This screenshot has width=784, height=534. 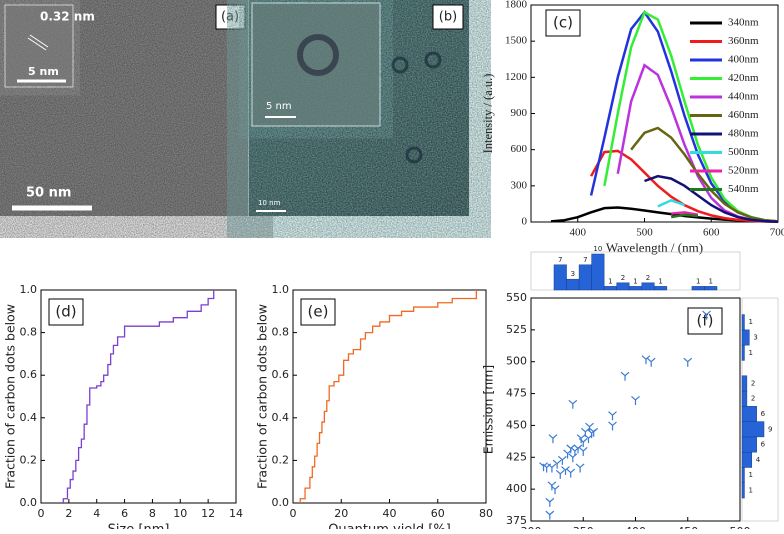 I want to click on scale-label: 10 nm, so click(x=269, y=203).